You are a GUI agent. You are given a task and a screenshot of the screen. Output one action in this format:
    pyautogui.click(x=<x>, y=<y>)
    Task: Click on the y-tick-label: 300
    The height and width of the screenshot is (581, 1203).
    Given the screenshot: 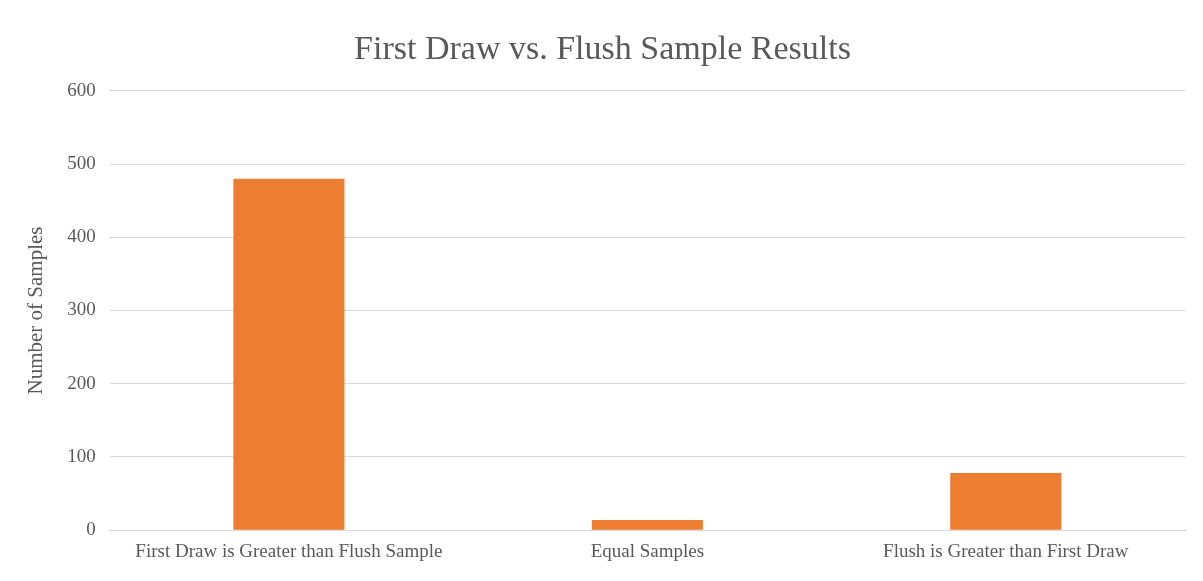 What is the action you would take?
    pyautogui.click(x=81, y=309)
    